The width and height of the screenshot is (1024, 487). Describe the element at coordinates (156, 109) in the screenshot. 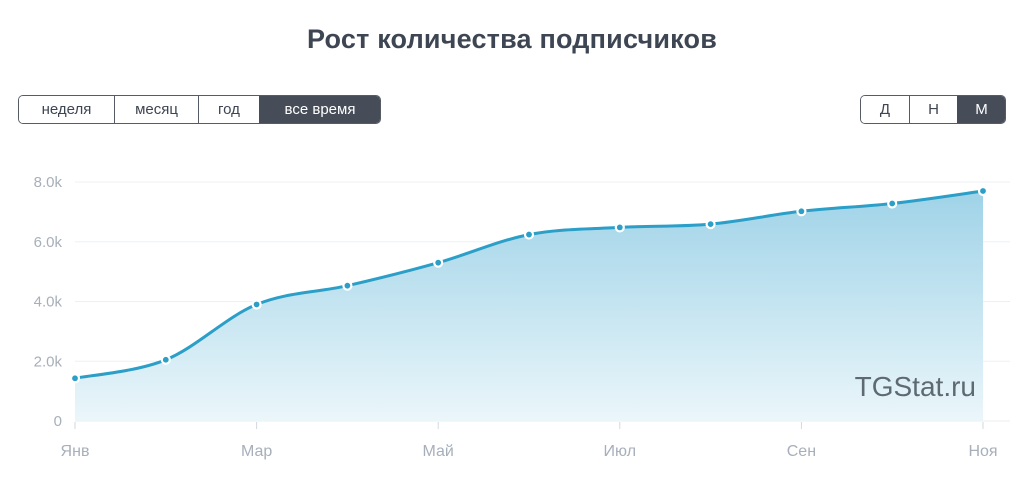

I see `range-button-month: месяц` at that location.